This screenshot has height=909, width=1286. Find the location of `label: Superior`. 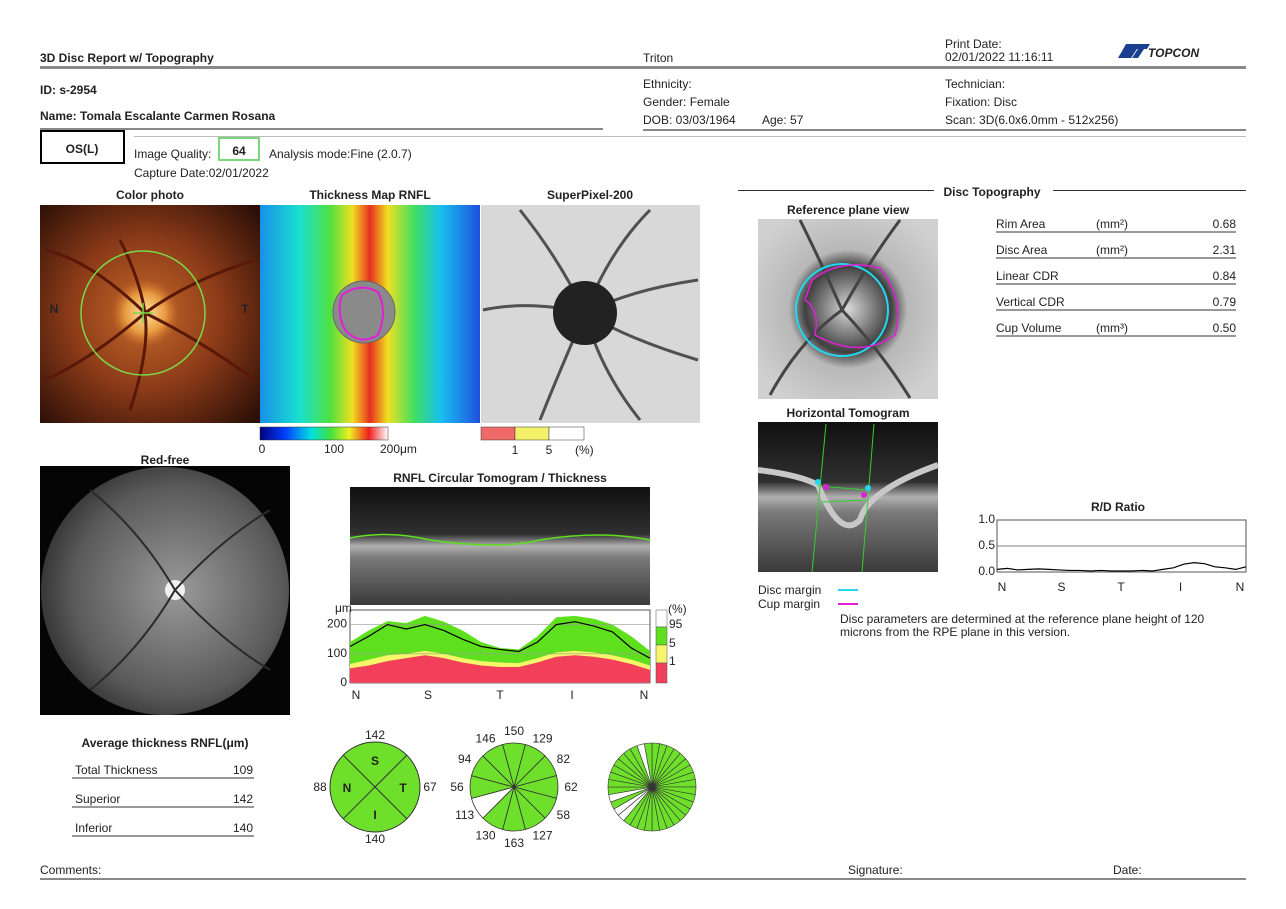

label: Superior is located at coordinates (97, 799).